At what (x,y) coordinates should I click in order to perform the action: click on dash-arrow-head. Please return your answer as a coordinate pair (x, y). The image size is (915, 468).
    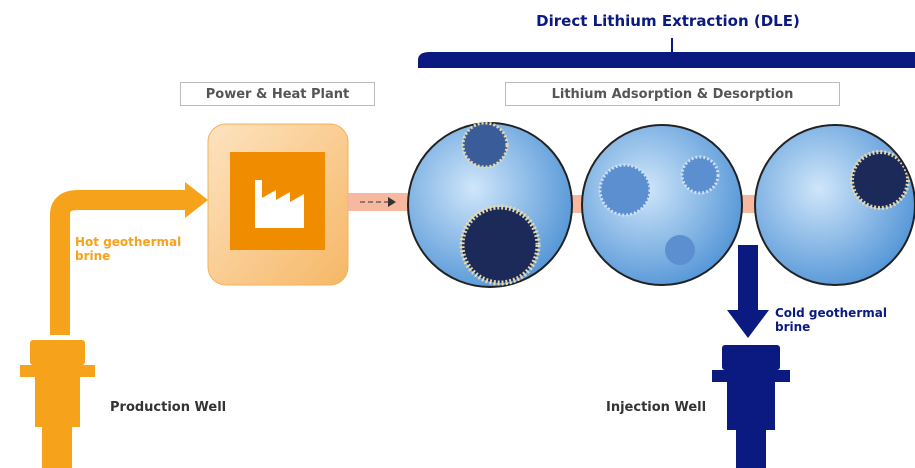
    Looking at the image, I should click on (392, 202).